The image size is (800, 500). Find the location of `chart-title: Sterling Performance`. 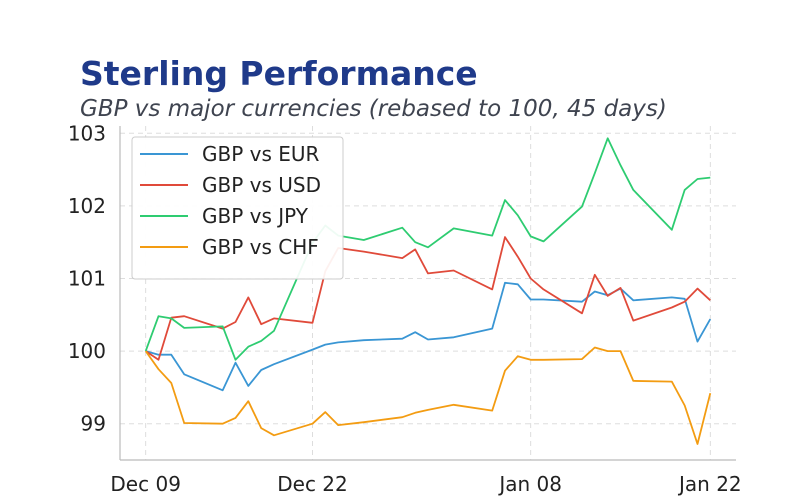

chart-title: Sterling Performance is located at coordinates (279, 73).